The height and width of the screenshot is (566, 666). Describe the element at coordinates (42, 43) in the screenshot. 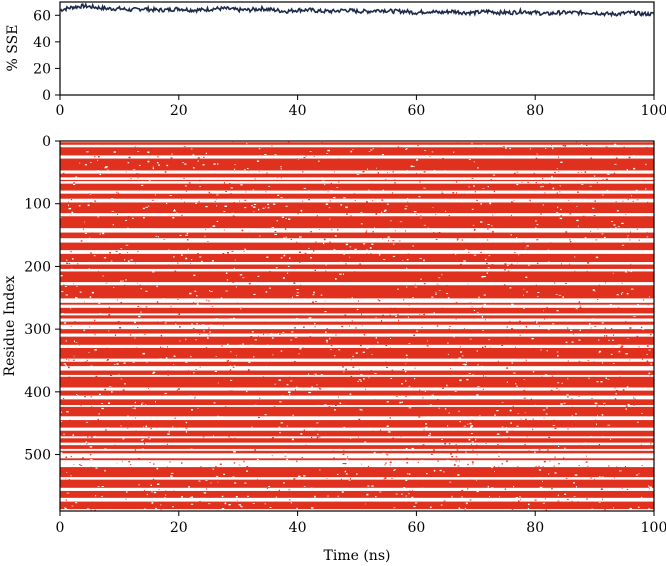

I see `top-y-tick-label: 40` at that location.